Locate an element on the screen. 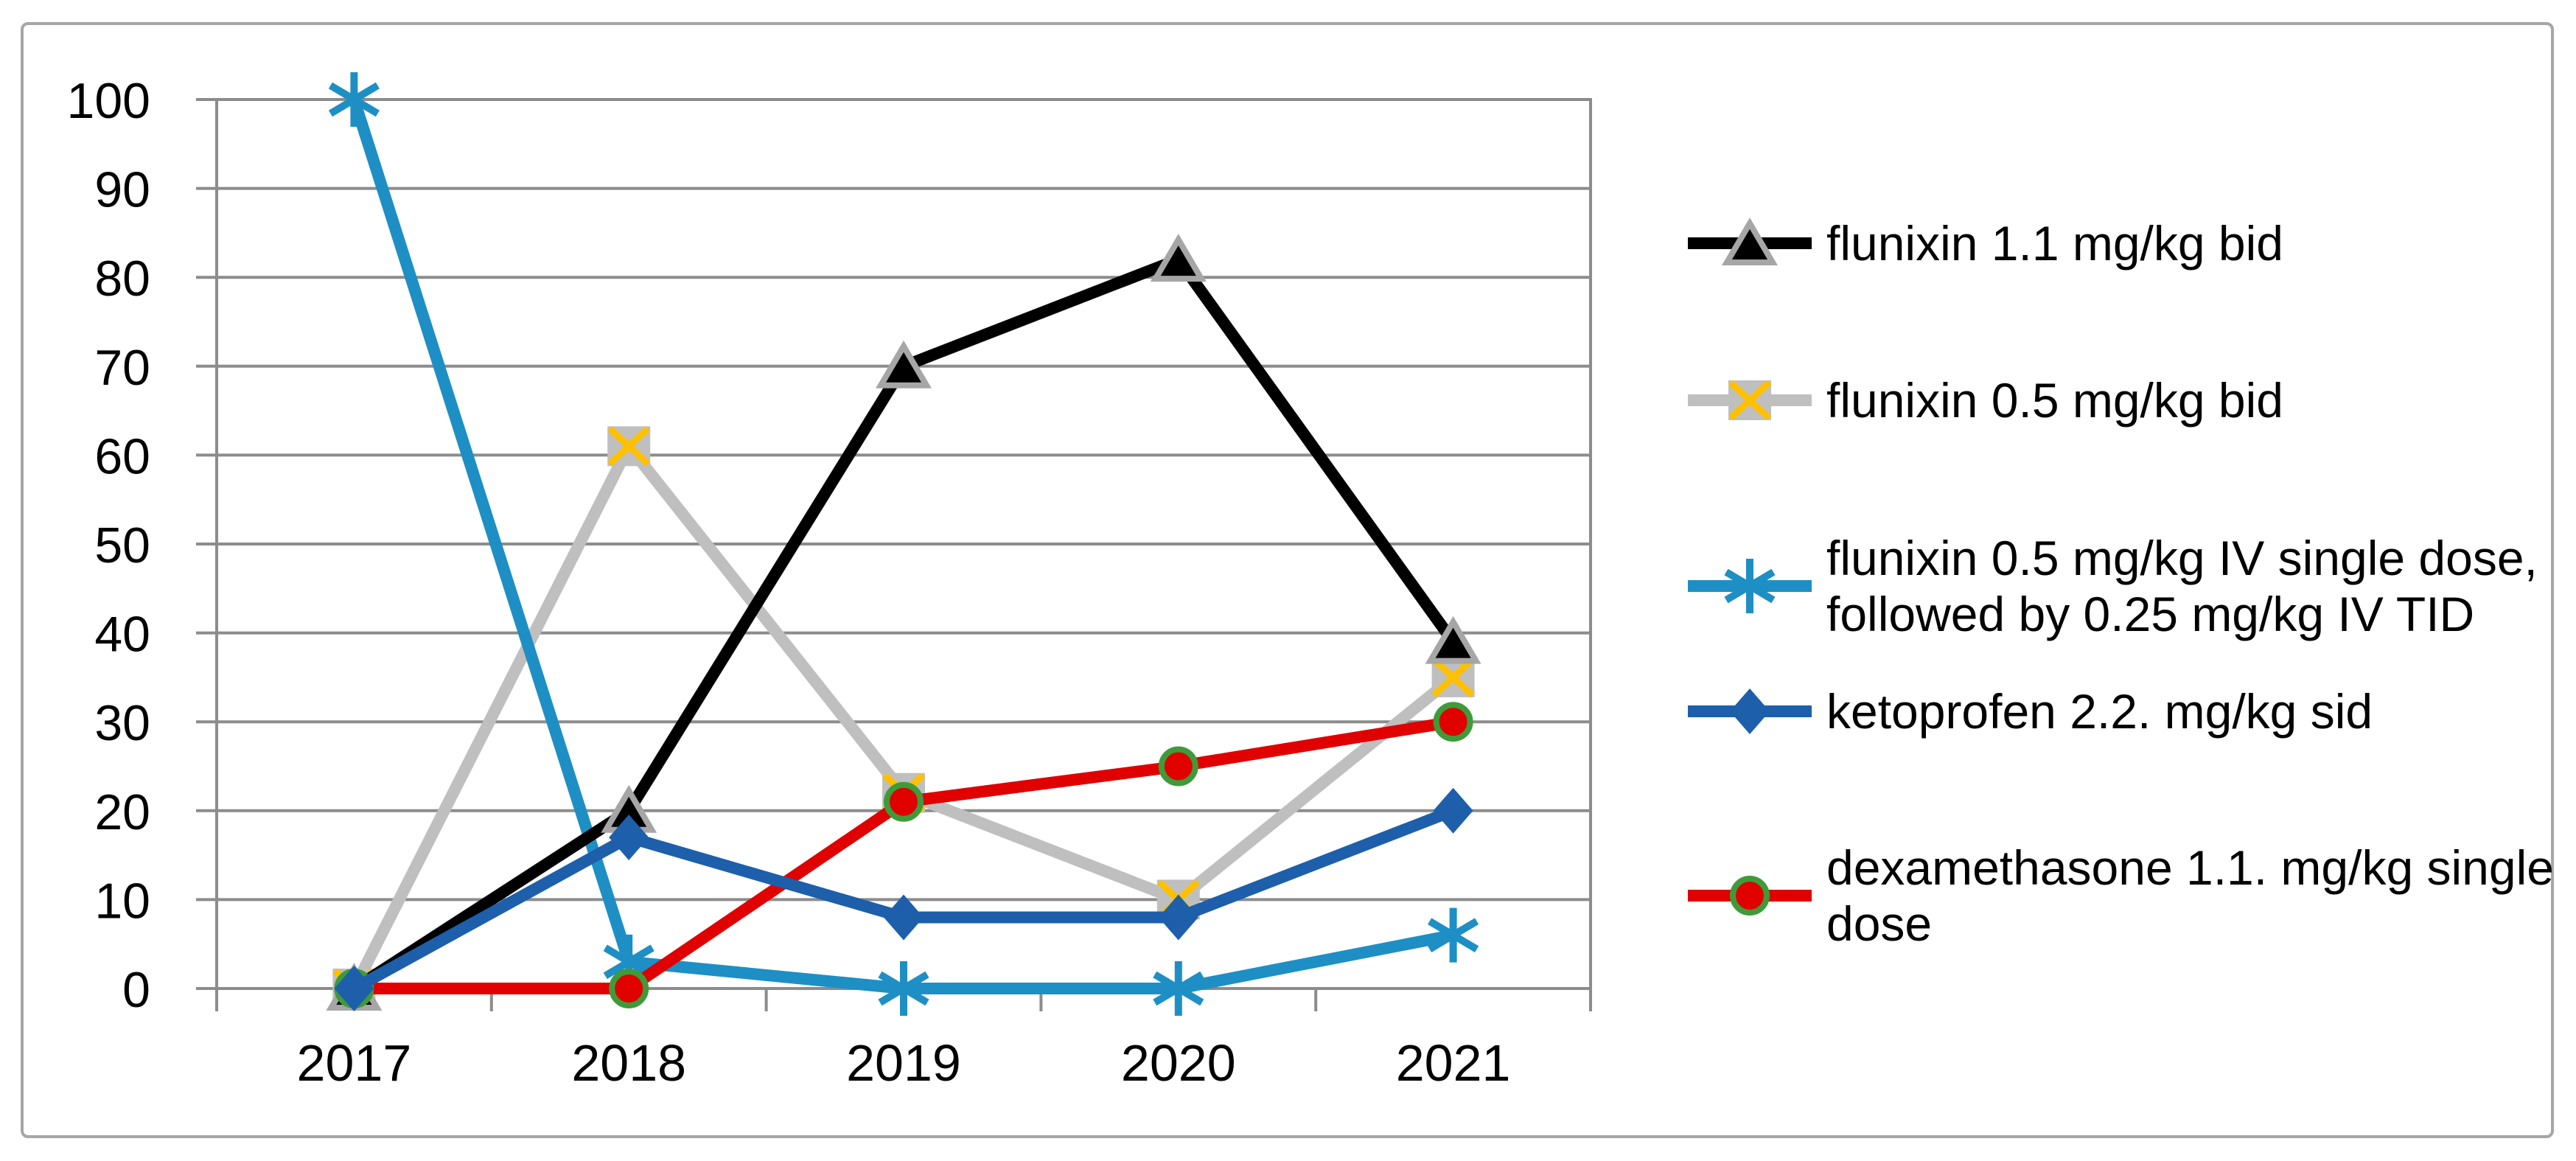 Image resolution: width=2576 pixels, height=1161 pixels. y-tick-label: 90 is located at coordinates (122, 190).